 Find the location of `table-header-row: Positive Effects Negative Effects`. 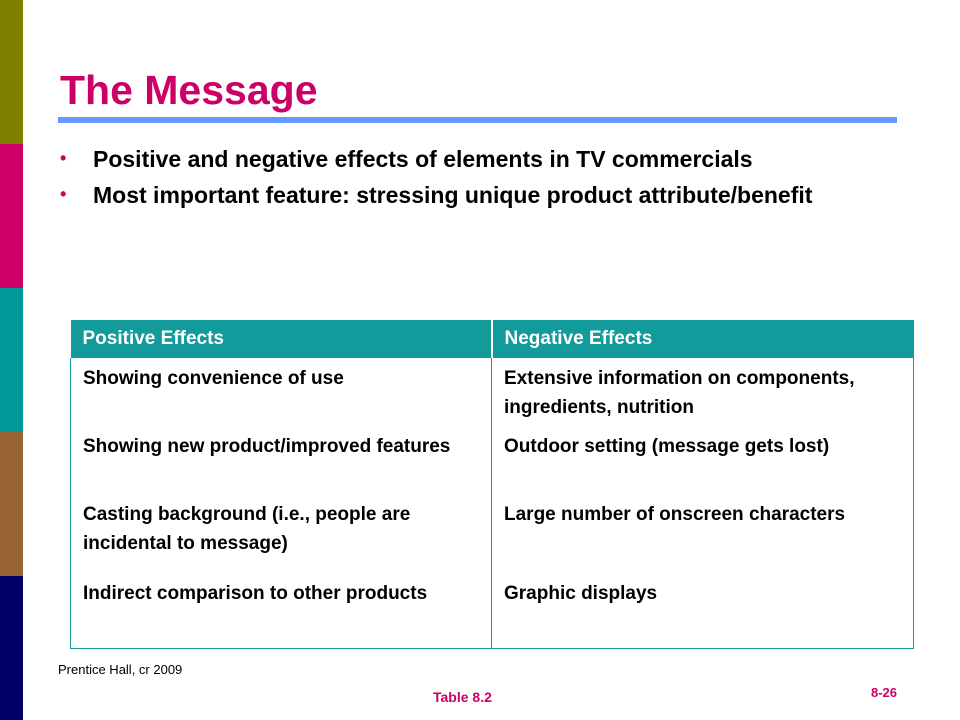

table-header-row: Positive Effects Negative Effects is located at coordinates (492, 339).